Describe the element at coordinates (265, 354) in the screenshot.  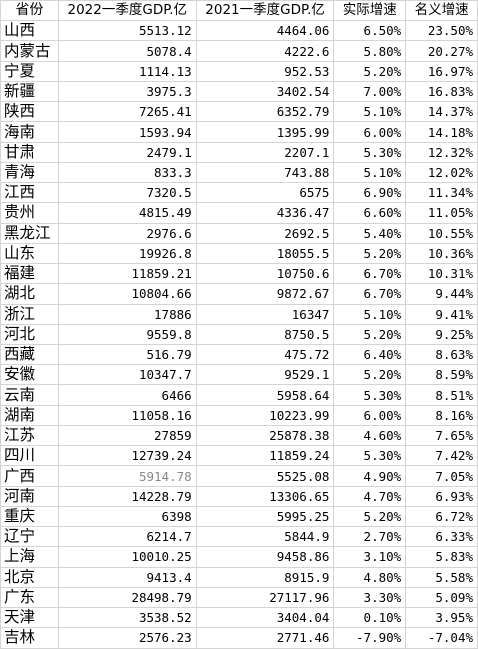
I see `cell-gdp-2021: 475.72` at that location.